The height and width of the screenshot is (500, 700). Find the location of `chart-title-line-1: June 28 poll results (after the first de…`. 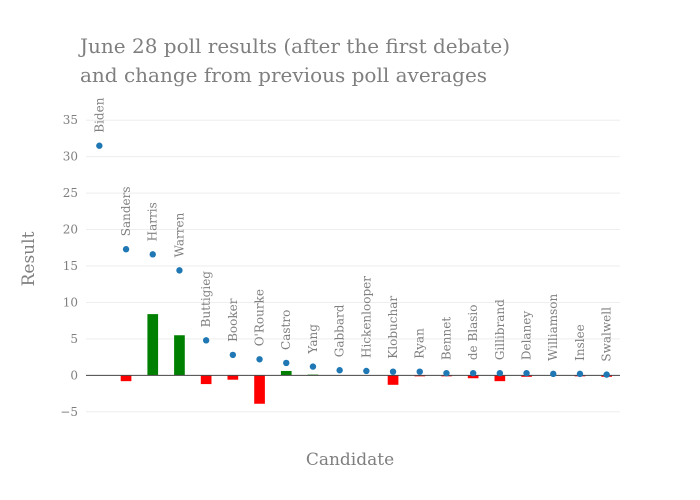

chart-title-line-1: June 28 poll results (after the first de… is located at coordinates (295, 46).